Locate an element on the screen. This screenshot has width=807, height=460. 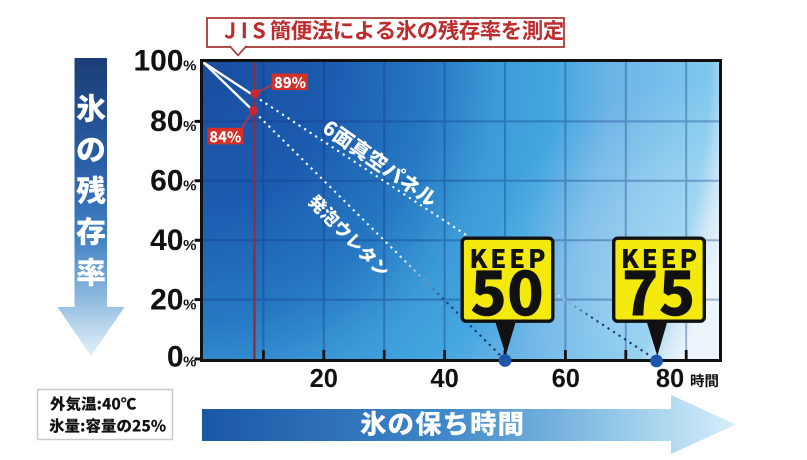
svg-text: 100 is located at coordinates (158, 61).